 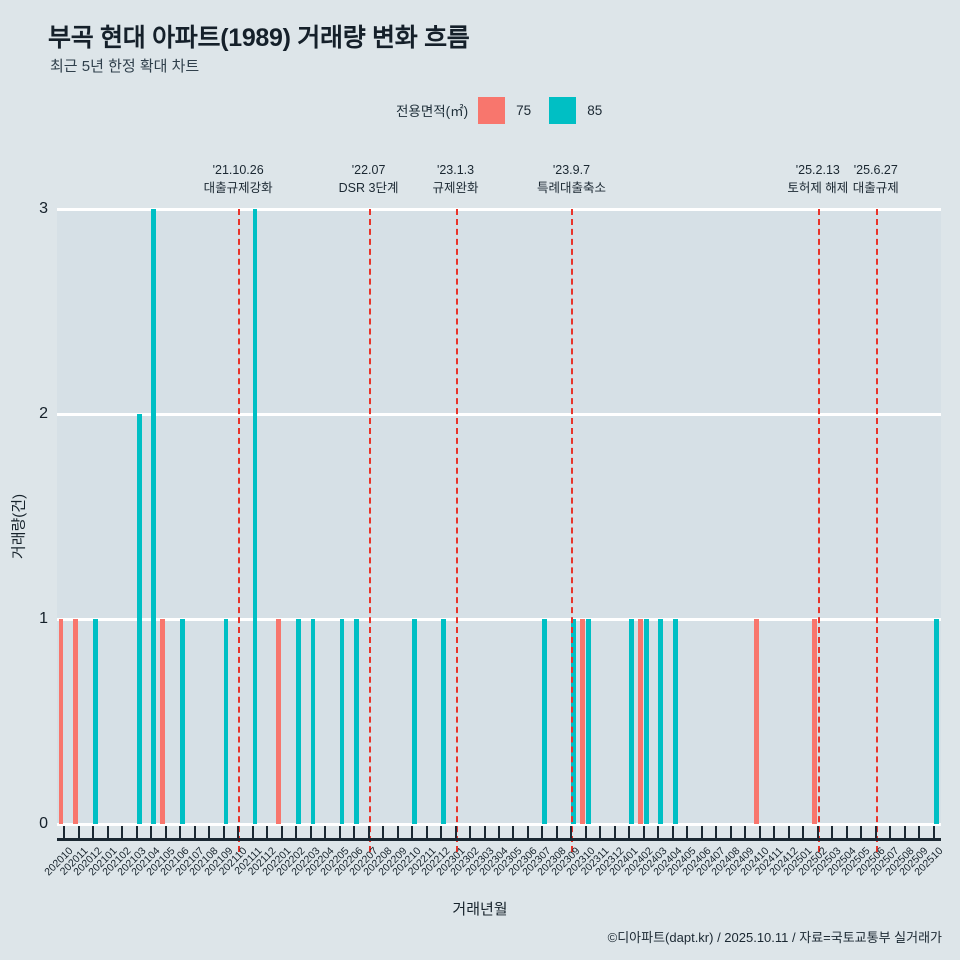 I want to click on x-tick-label-202412: 202412, so click(x=784, y=862).